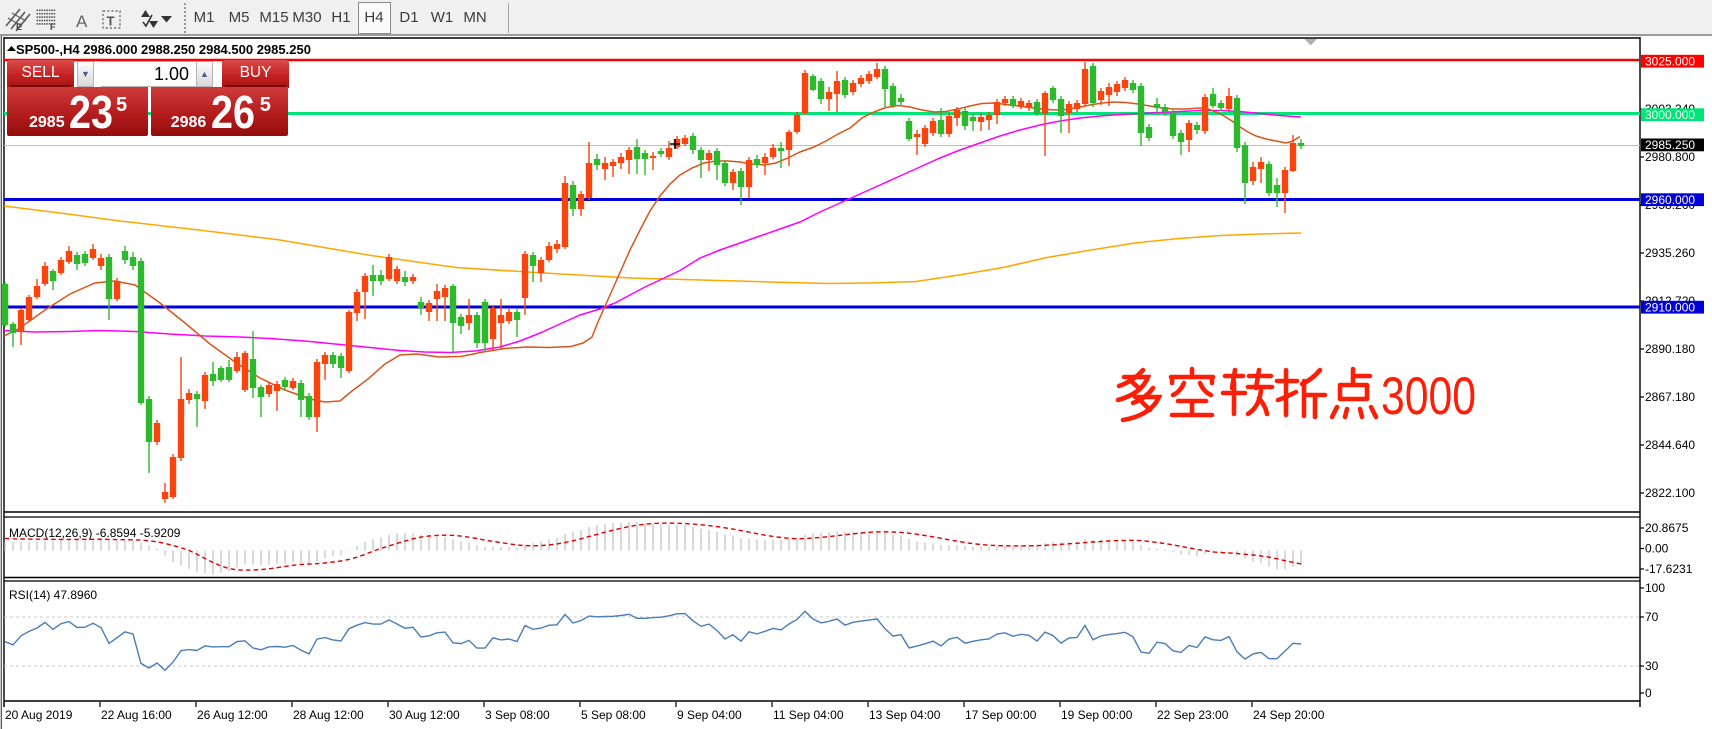 Image resolution: width=1712 pixels, height=729 pixels. I want to click on svg-text: 30 Aug 12:00, so click(424, 715).